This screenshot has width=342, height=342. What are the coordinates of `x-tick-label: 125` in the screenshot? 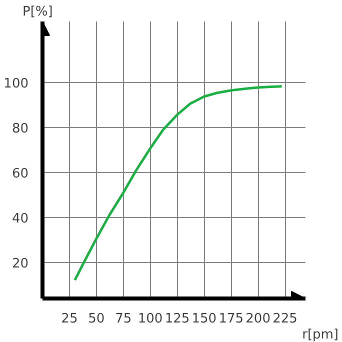 It's located at (177, 319).